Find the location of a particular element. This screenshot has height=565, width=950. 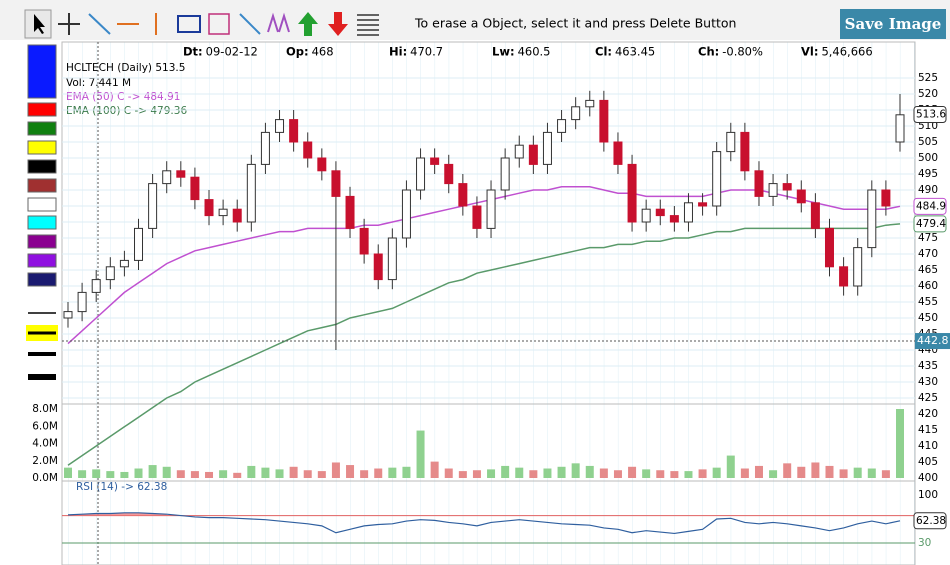

y-tick-label: 400 is located at coordinates (928, 478).